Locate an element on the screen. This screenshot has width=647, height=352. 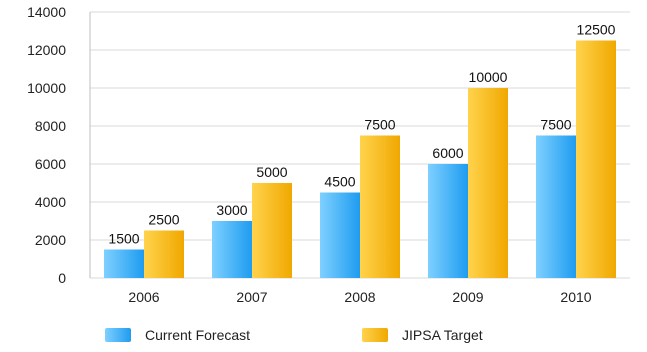
data-label: 2500 is located at coordinates (163, 220).